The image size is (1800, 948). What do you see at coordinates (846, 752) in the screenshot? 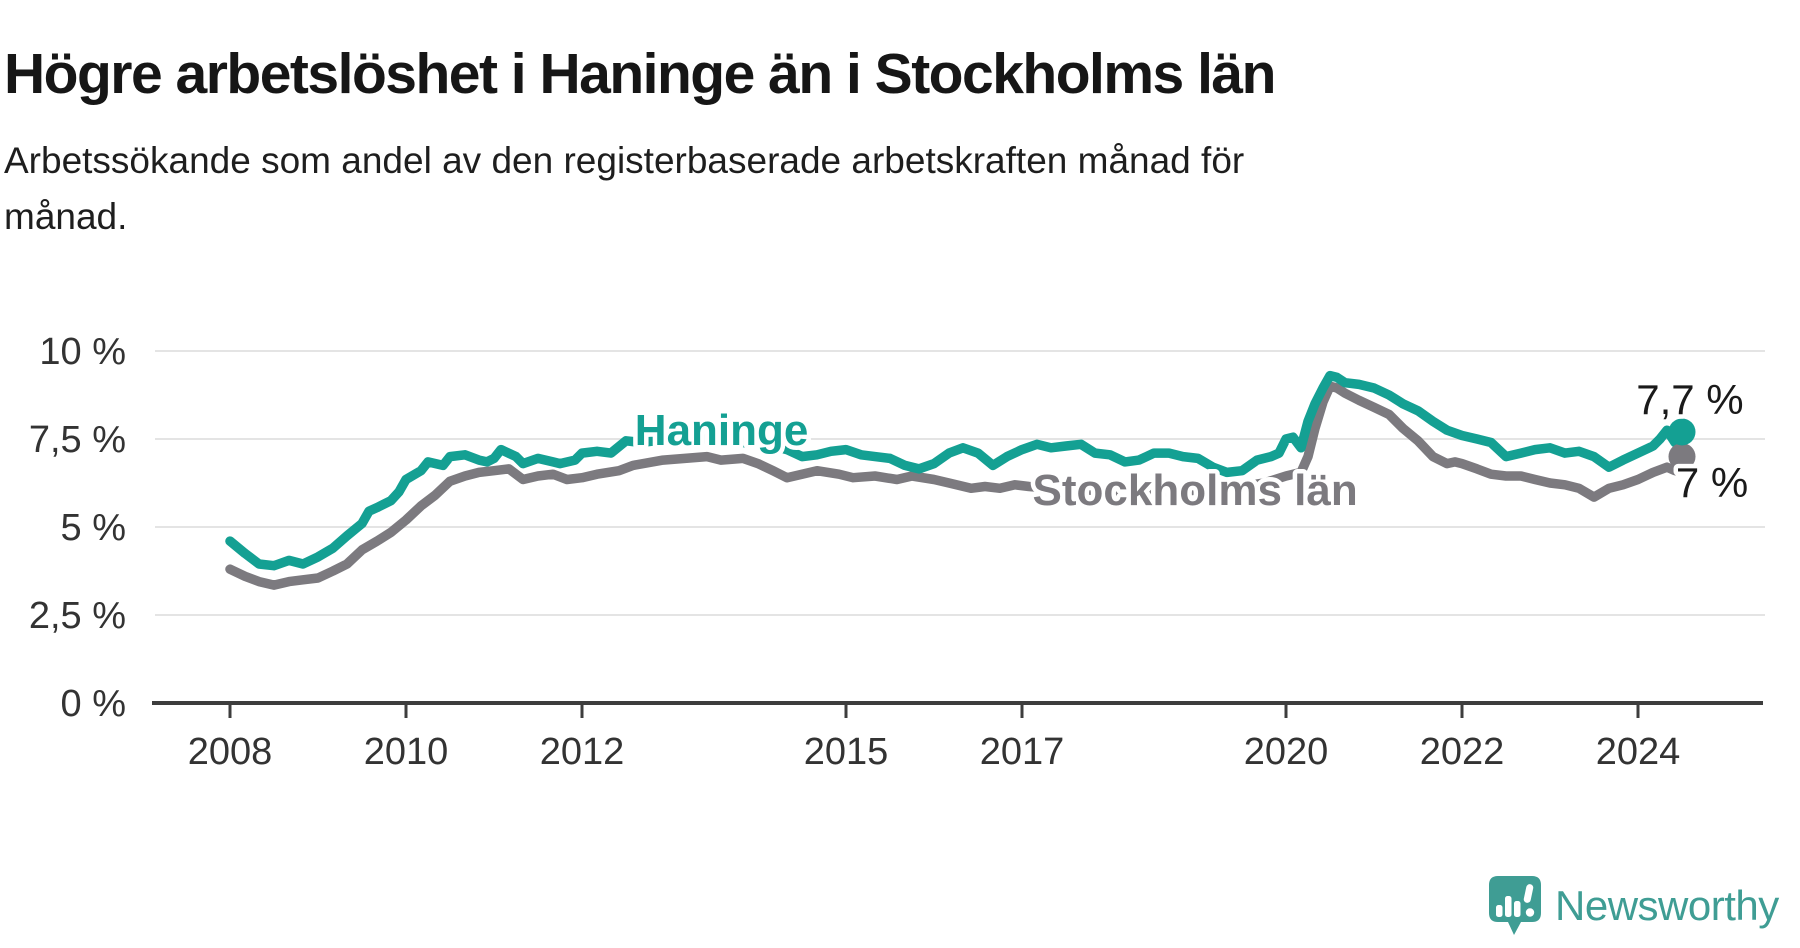
I see `x-axis-label: 2015` at bounding box center [846, 752].